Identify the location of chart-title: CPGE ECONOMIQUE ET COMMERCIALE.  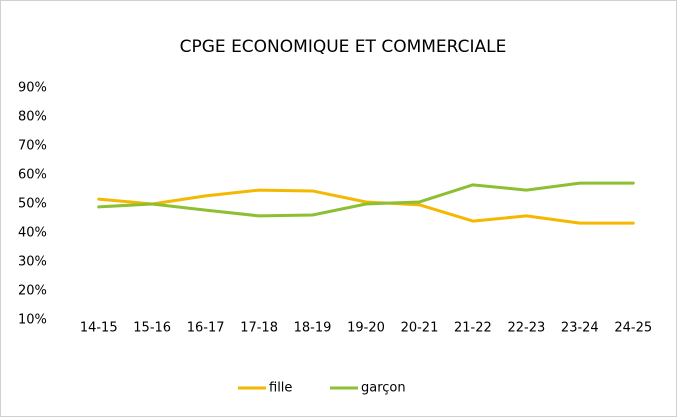
(343, 47).